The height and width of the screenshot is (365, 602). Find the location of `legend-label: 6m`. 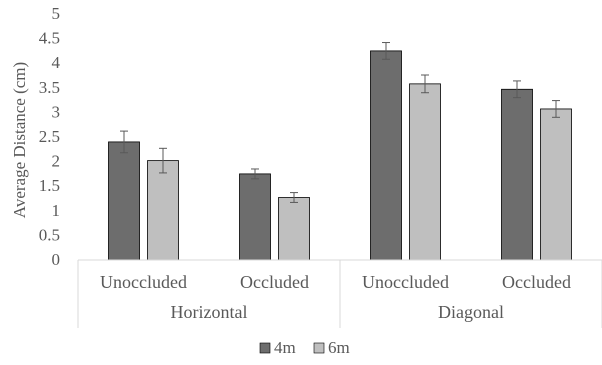

legend-label: 6m is located at coordinates (339, 347).